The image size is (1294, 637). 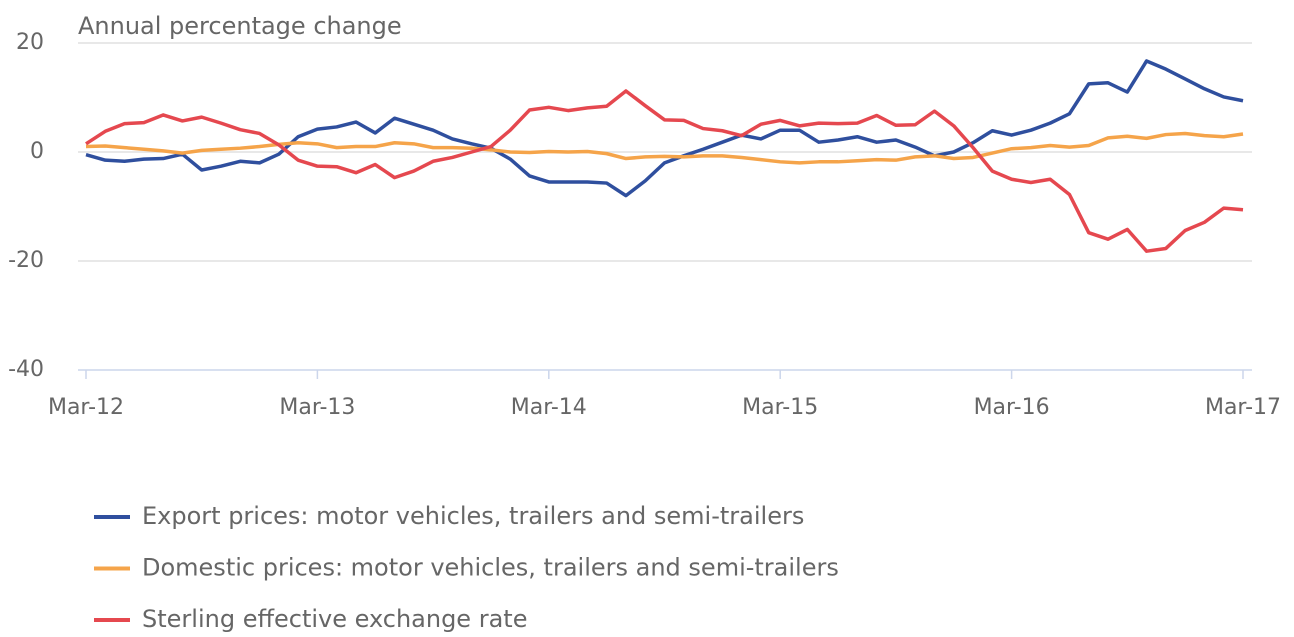 I want to click on x-tick-label: Mar-14, so click(x=549, y=407).